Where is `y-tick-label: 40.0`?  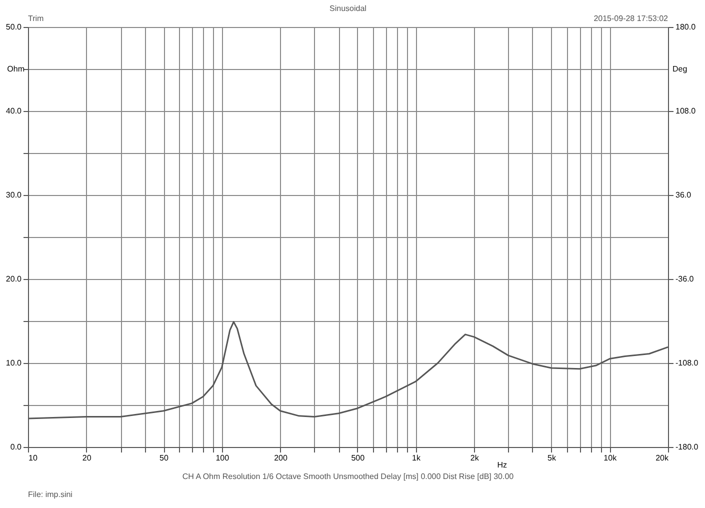
y-tick-label: 40.0 is located at coordinates (14, 111).